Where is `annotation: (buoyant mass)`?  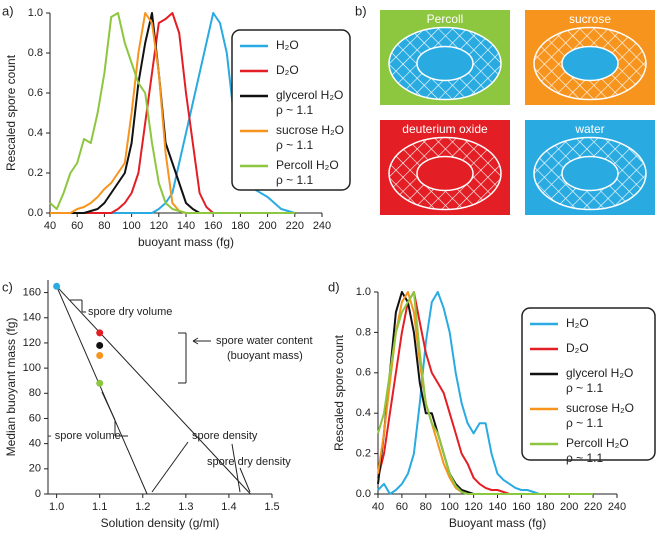
annotation: (buoyant mass) is located at coordinates (265, 356).